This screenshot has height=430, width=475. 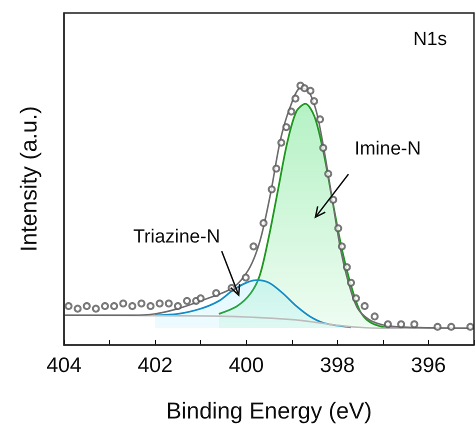 What do you see at coordinates (155, 365) in the screenshot?
I see `x-tick-label: 402` at bounding box center [155, 365].